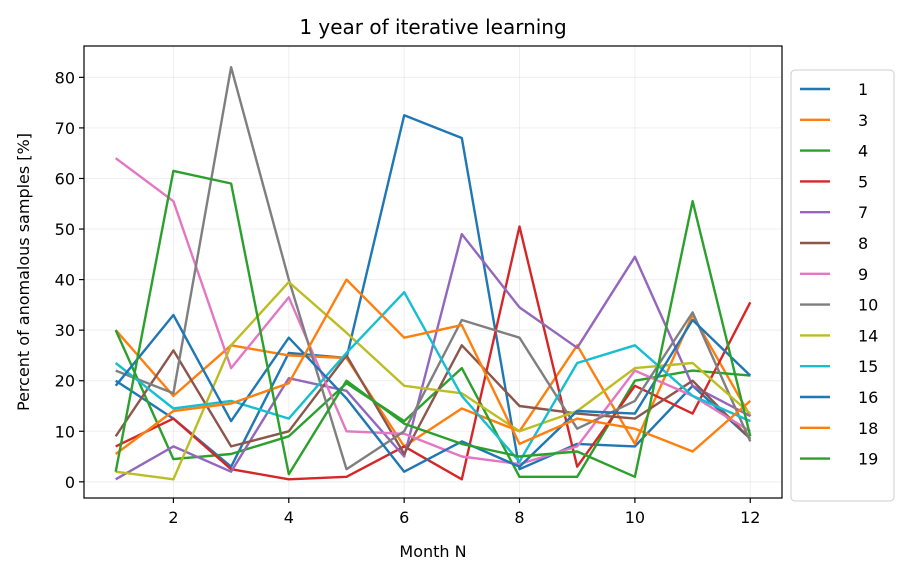 The width and height of the screenshot is (908, 577). I want to click on legend-label-5: 5, so click(863, 181).